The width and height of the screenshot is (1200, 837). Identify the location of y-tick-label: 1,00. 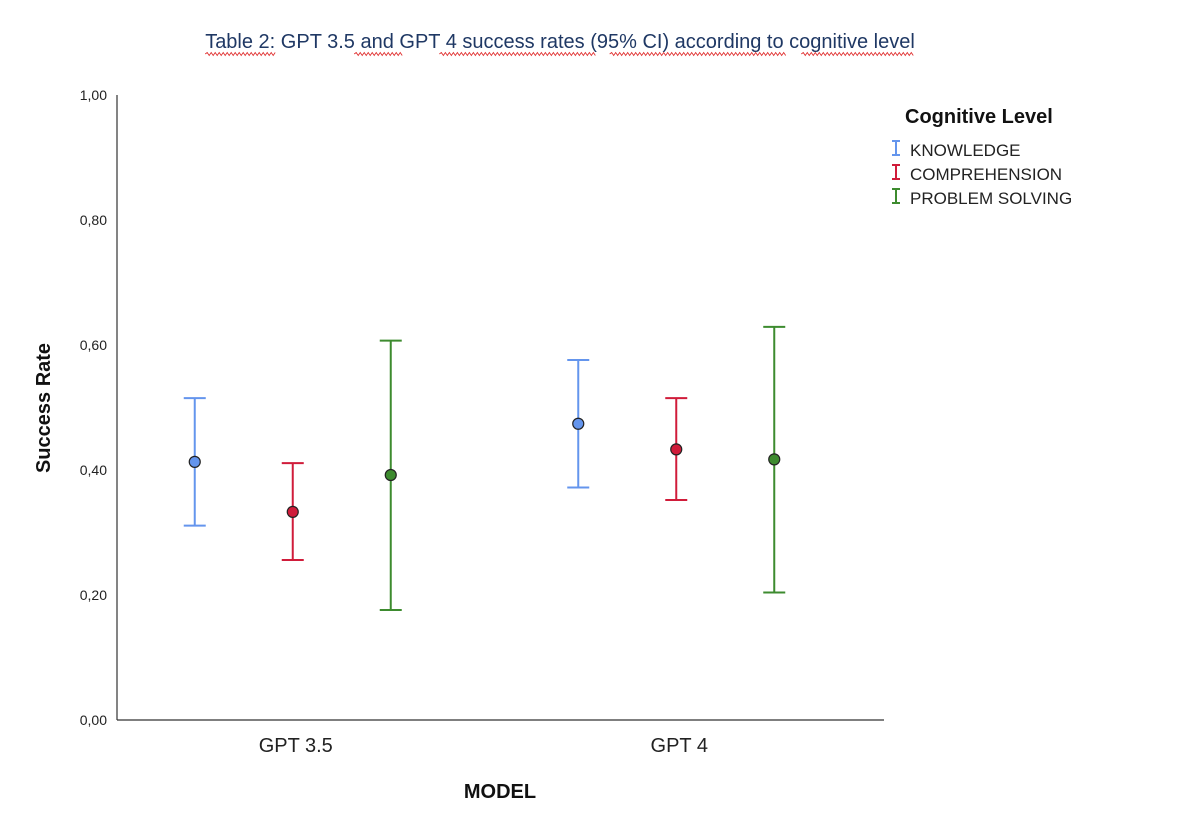
(93, 95).